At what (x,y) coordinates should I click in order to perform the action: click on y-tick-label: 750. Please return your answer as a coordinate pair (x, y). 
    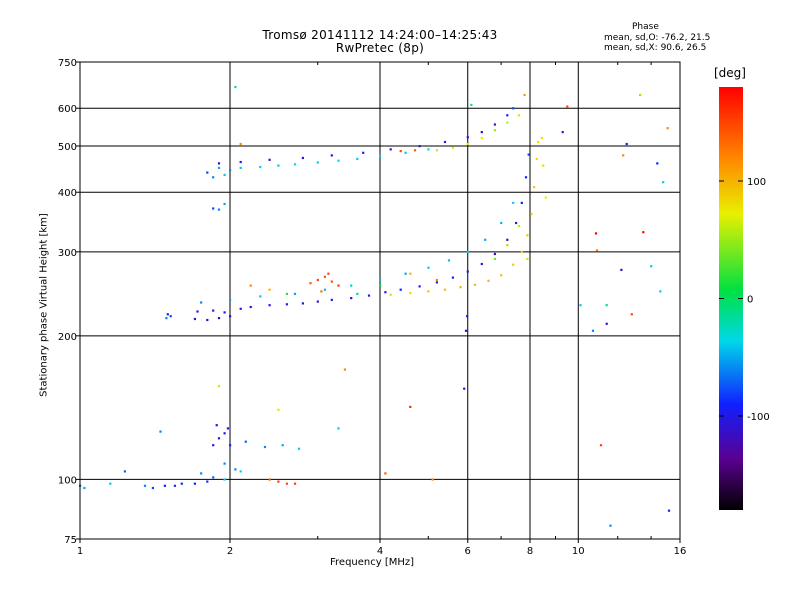
    Looking at the image, I should click on (67, 63).